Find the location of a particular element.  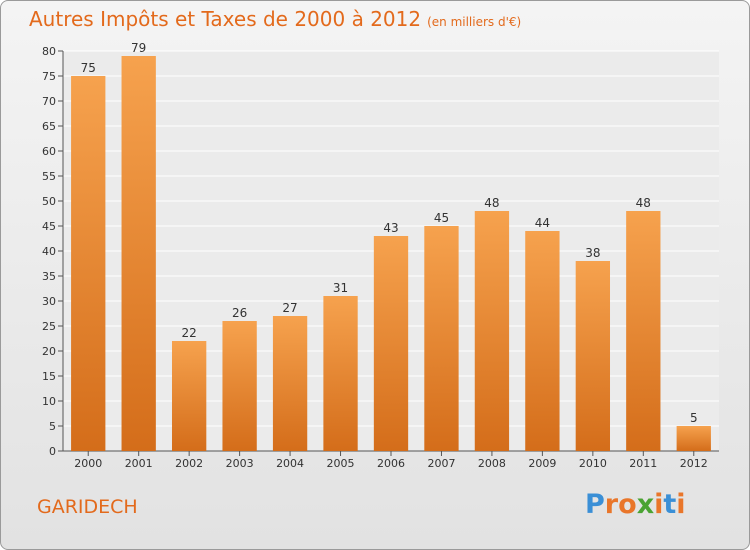

logo-letter: P is located at coordinates (595, 504).